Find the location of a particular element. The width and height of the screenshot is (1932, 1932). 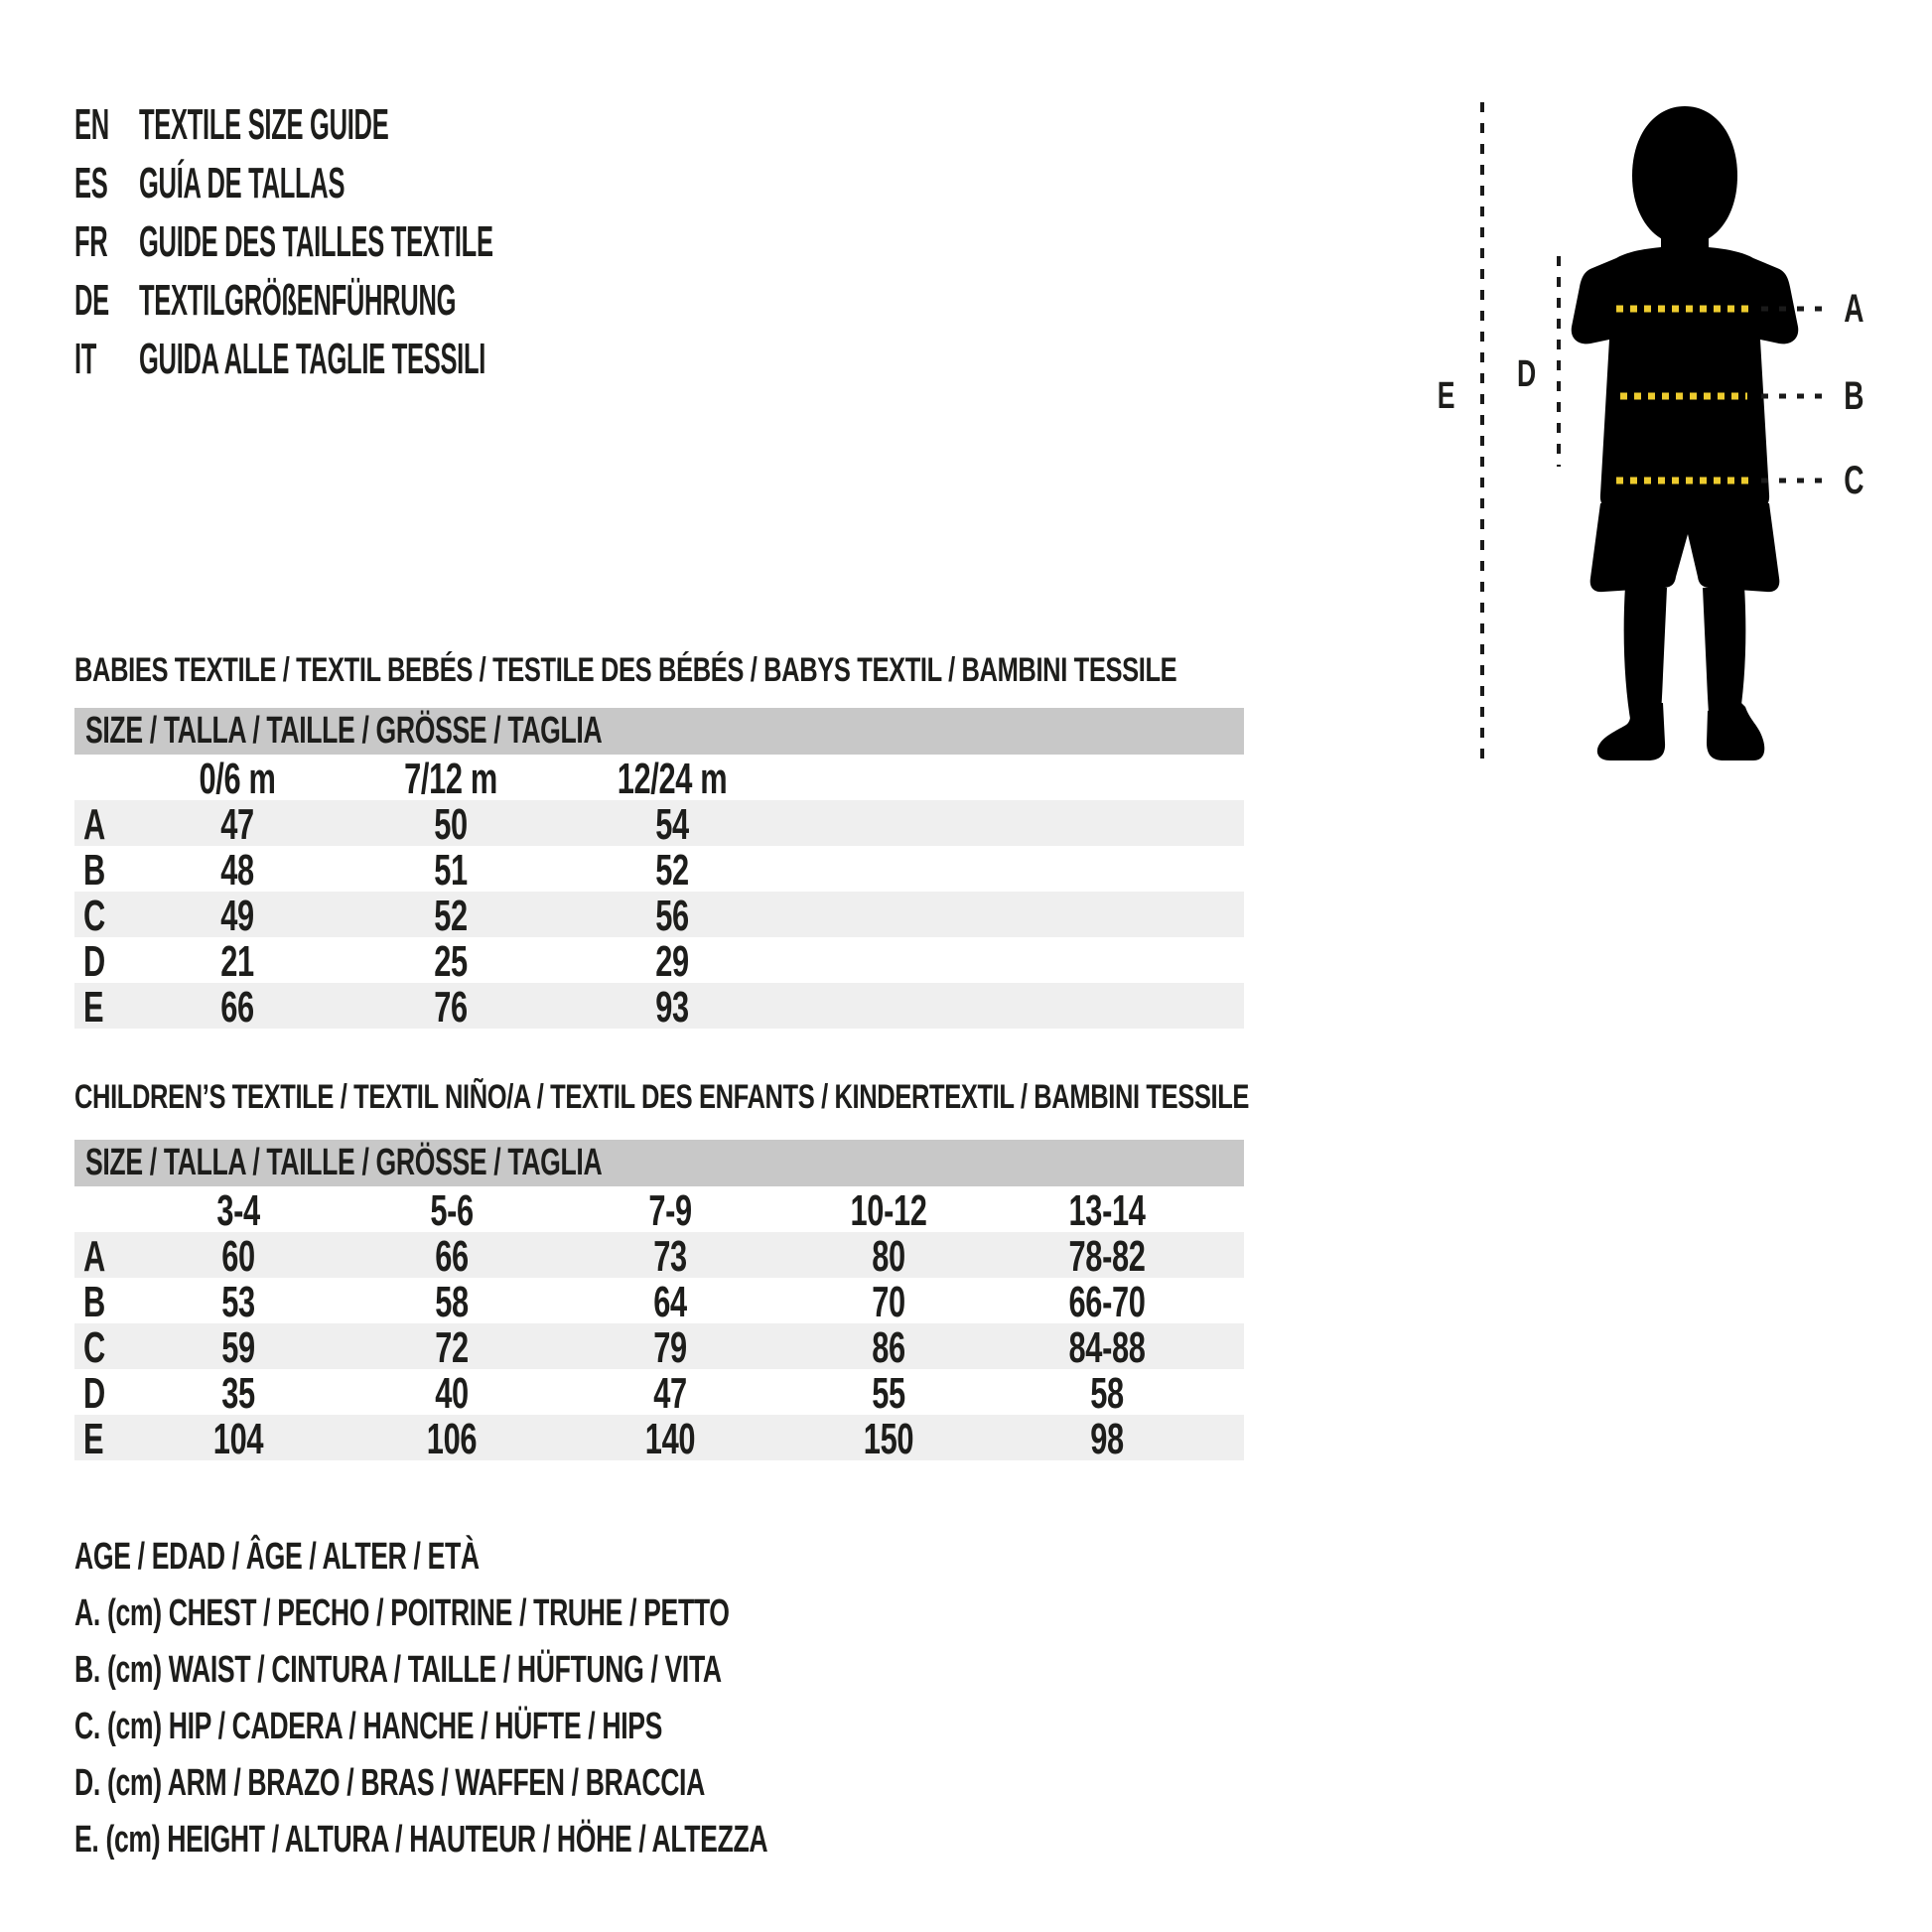

table-row: A 47 50 54 is located at coordinates (659, 825).